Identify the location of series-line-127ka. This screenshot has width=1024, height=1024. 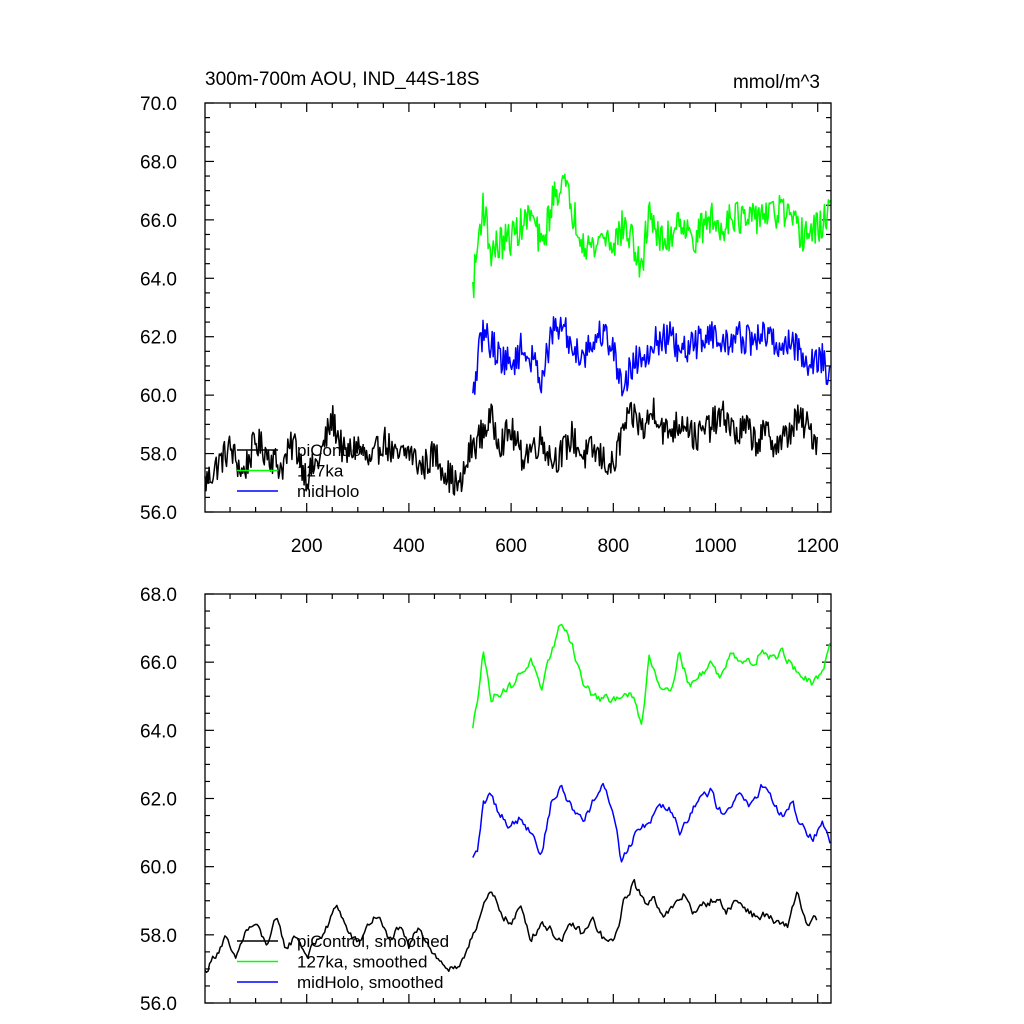
(652, 236).